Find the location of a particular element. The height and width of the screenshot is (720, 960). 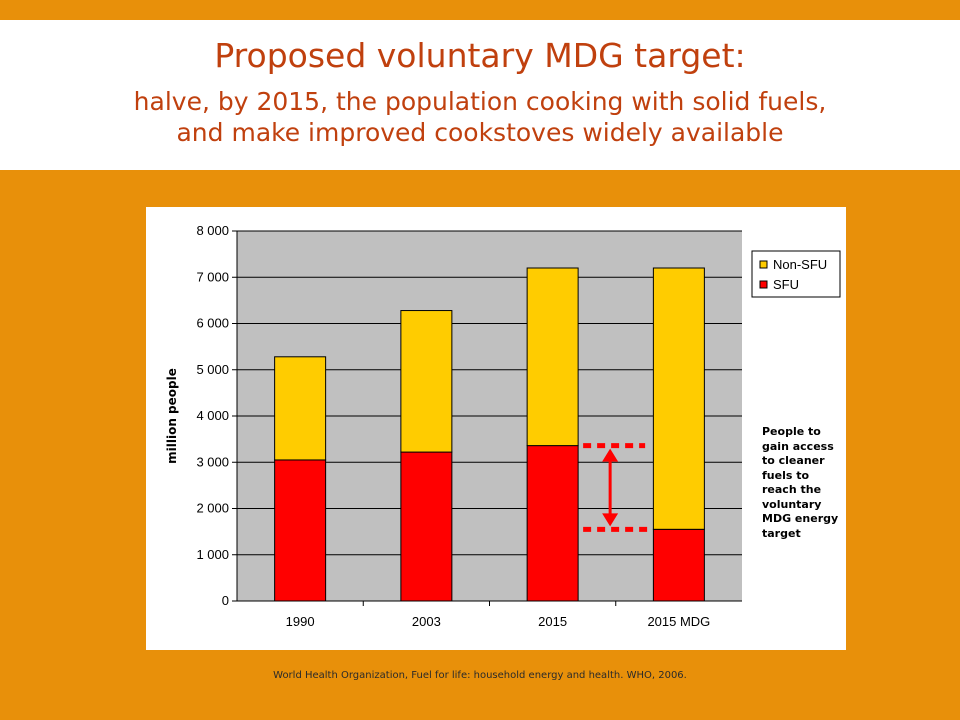

annotation-line: target is located at coordinates (781, 533).